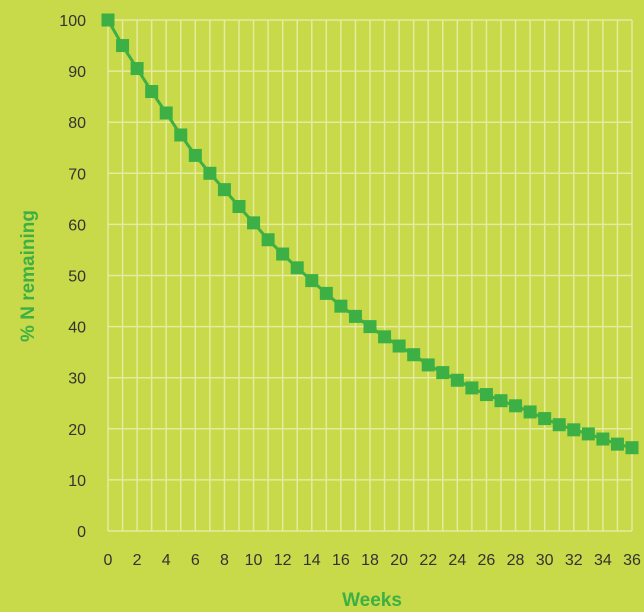 The image size is (644, 612). I want to click on y-axis-ticks: 0 10 20 30 40 50 60 70 80 90 100, so click(72, 277).